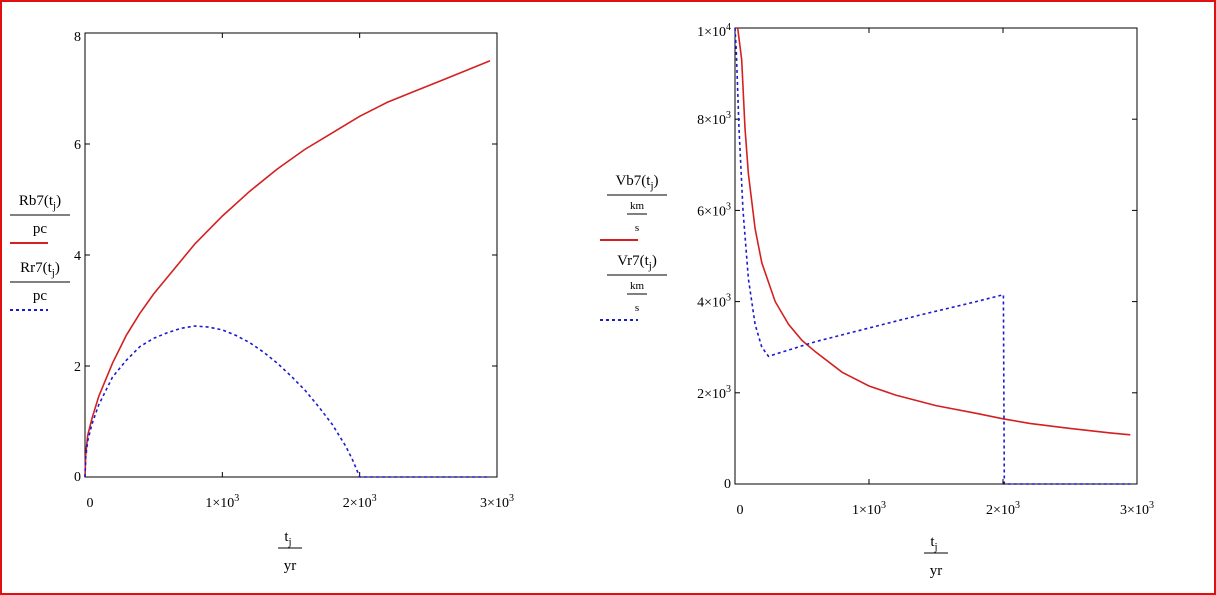 The width and height of the screenshot is (1216, 595). Describe the element at coordinates (714, 302) in the screenshot. I see `y-tick-label: 4×10³` at that location.